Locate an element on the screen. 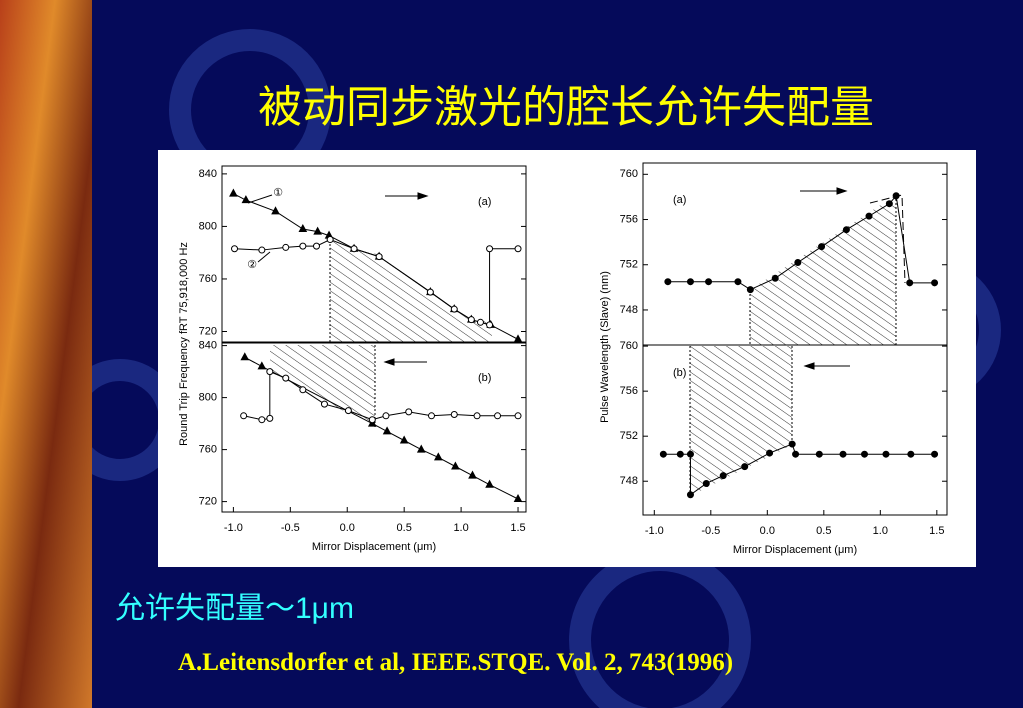  x-tick-label: 0.5 is located at coordinates (823, 531).